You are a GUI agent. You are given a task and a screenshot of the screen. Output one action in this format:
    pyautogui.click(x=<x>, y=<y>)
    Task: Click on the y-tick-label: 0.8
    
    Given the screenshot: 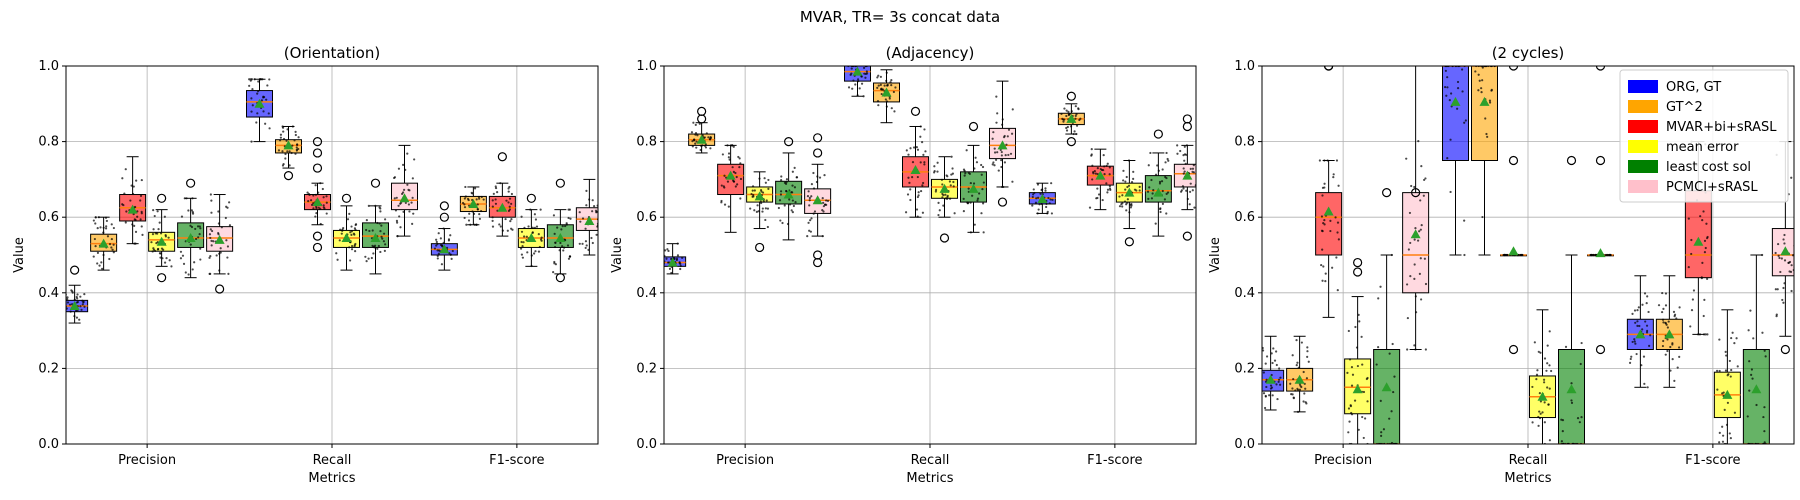 What is the action you would take?
    pyautogui.click(x=48, y=142)
    